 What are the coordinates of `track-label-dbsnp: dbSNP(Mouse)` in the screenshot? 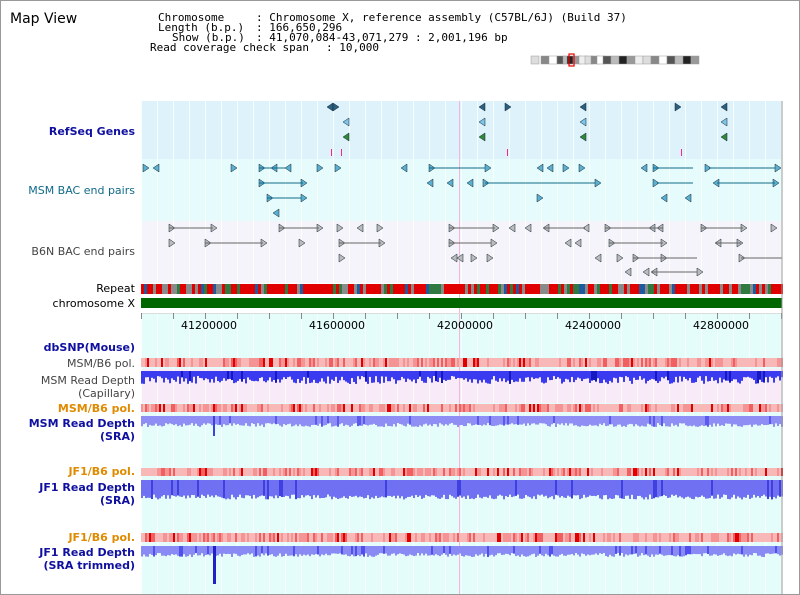 It's located at (89, 347).